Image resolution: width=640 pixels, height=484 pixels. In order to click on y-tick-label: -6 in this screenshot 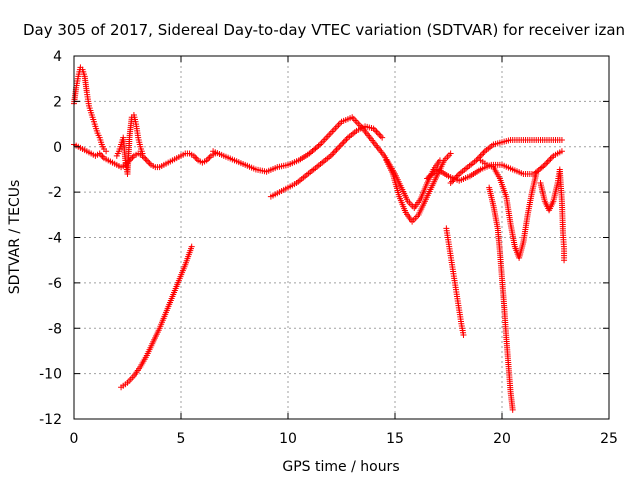, I will do `click(55, 284)`.